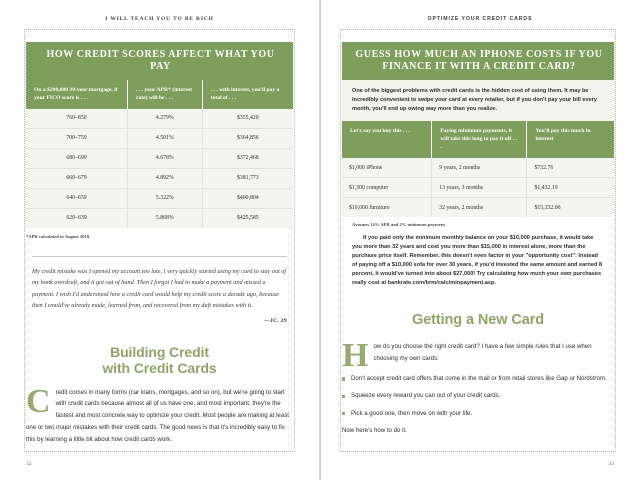 The height and width of the screenshot is (480, 640). What do you see at coordinates (480, 19) in the screenshot?
I see `right-running-head: OPTIMIZE YOUR CREDIT CARDS` at bounding box center [480, 19].